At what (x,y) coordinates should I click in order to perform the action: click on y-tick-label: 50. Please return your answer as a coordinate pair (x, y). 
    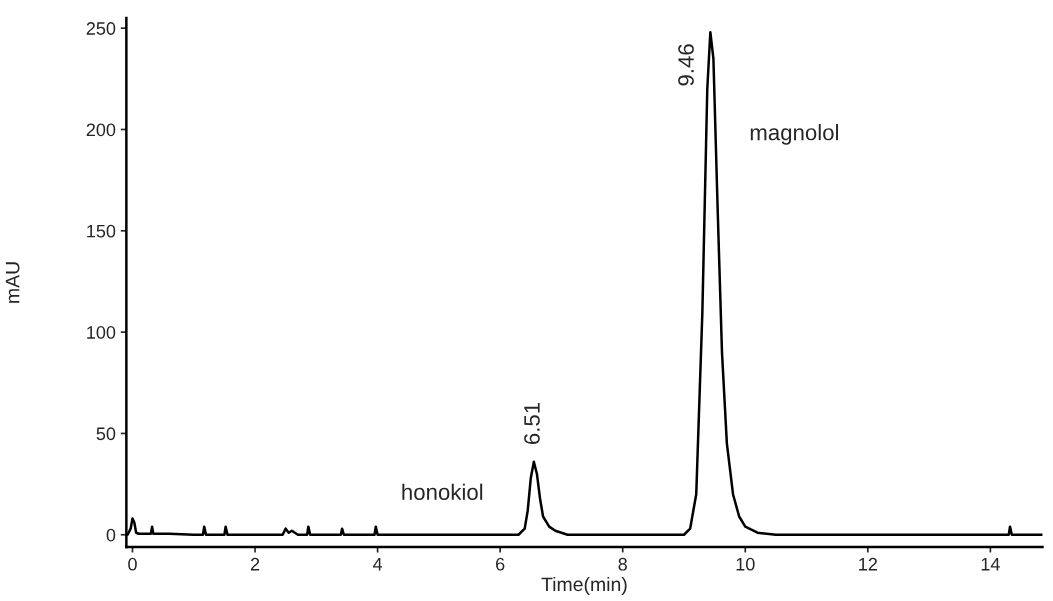
    Looking at the image, I should click on (106, 434).